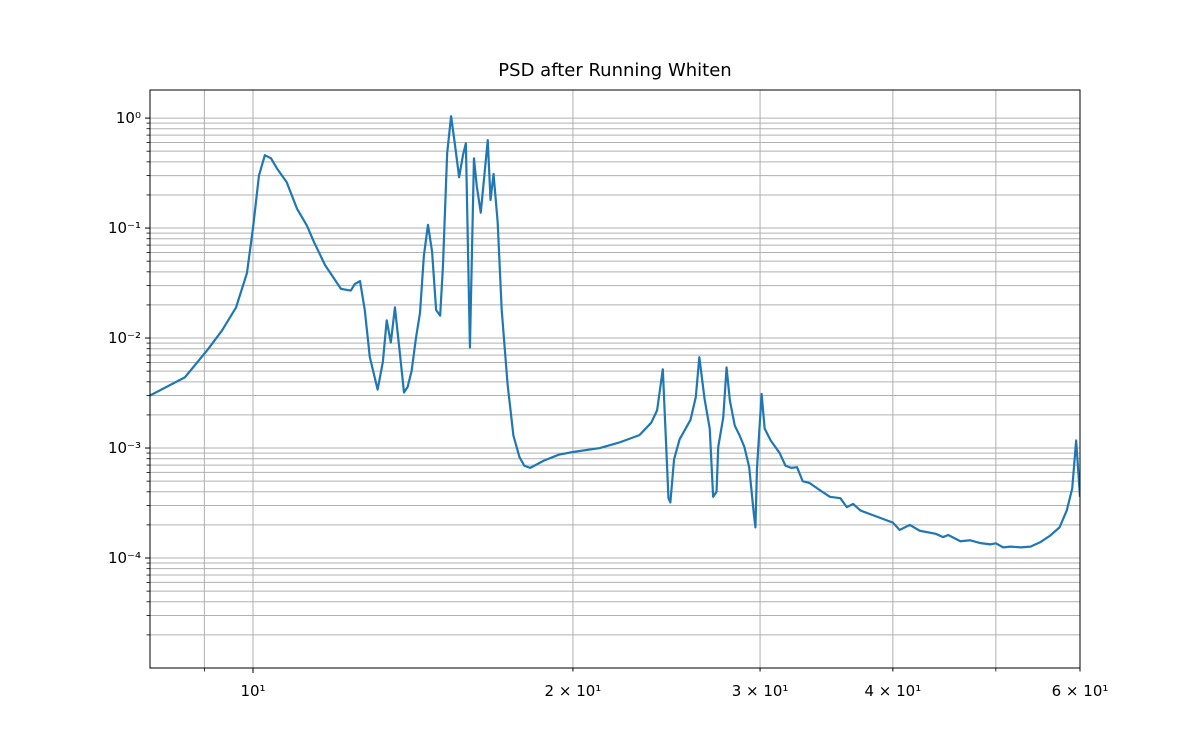 The height and width of the screenshot is (750, 1200). What do you see at coordinates (614, 70) in the screenshot?
I see `chart-title: PSD after Running Whiten` at bounding box center [614, 70].